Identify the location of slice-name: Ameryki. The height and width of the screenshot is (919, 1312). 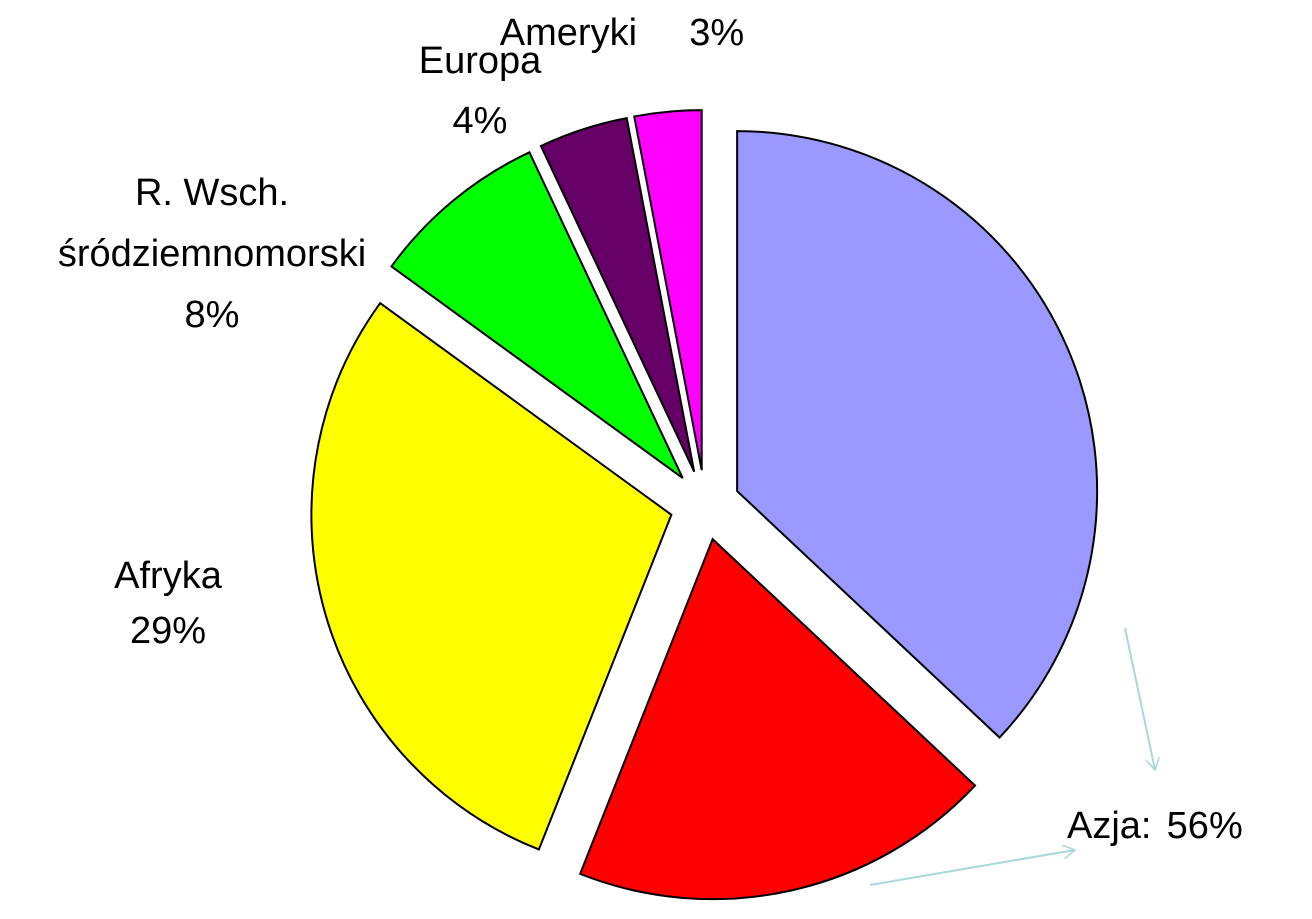
(568, 33).